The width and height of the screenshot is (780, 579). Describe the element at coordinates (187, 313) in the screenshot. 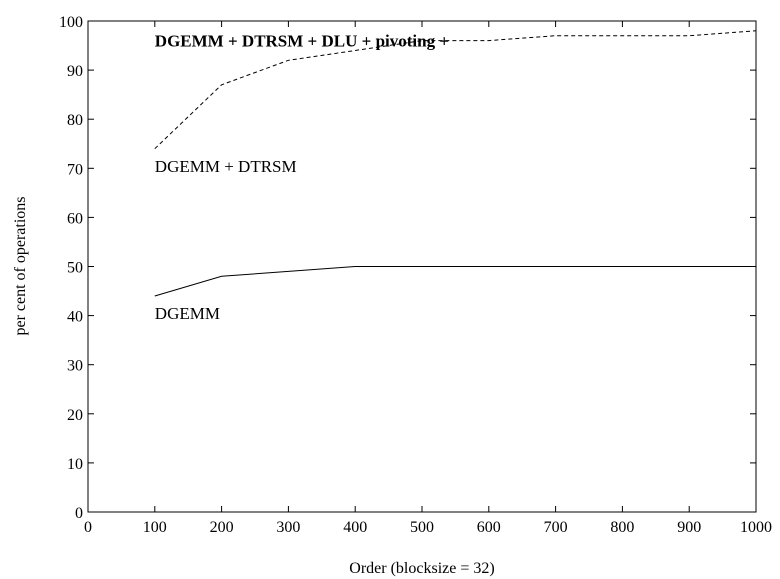

I see `annotation-label: DGEMM` at that location.